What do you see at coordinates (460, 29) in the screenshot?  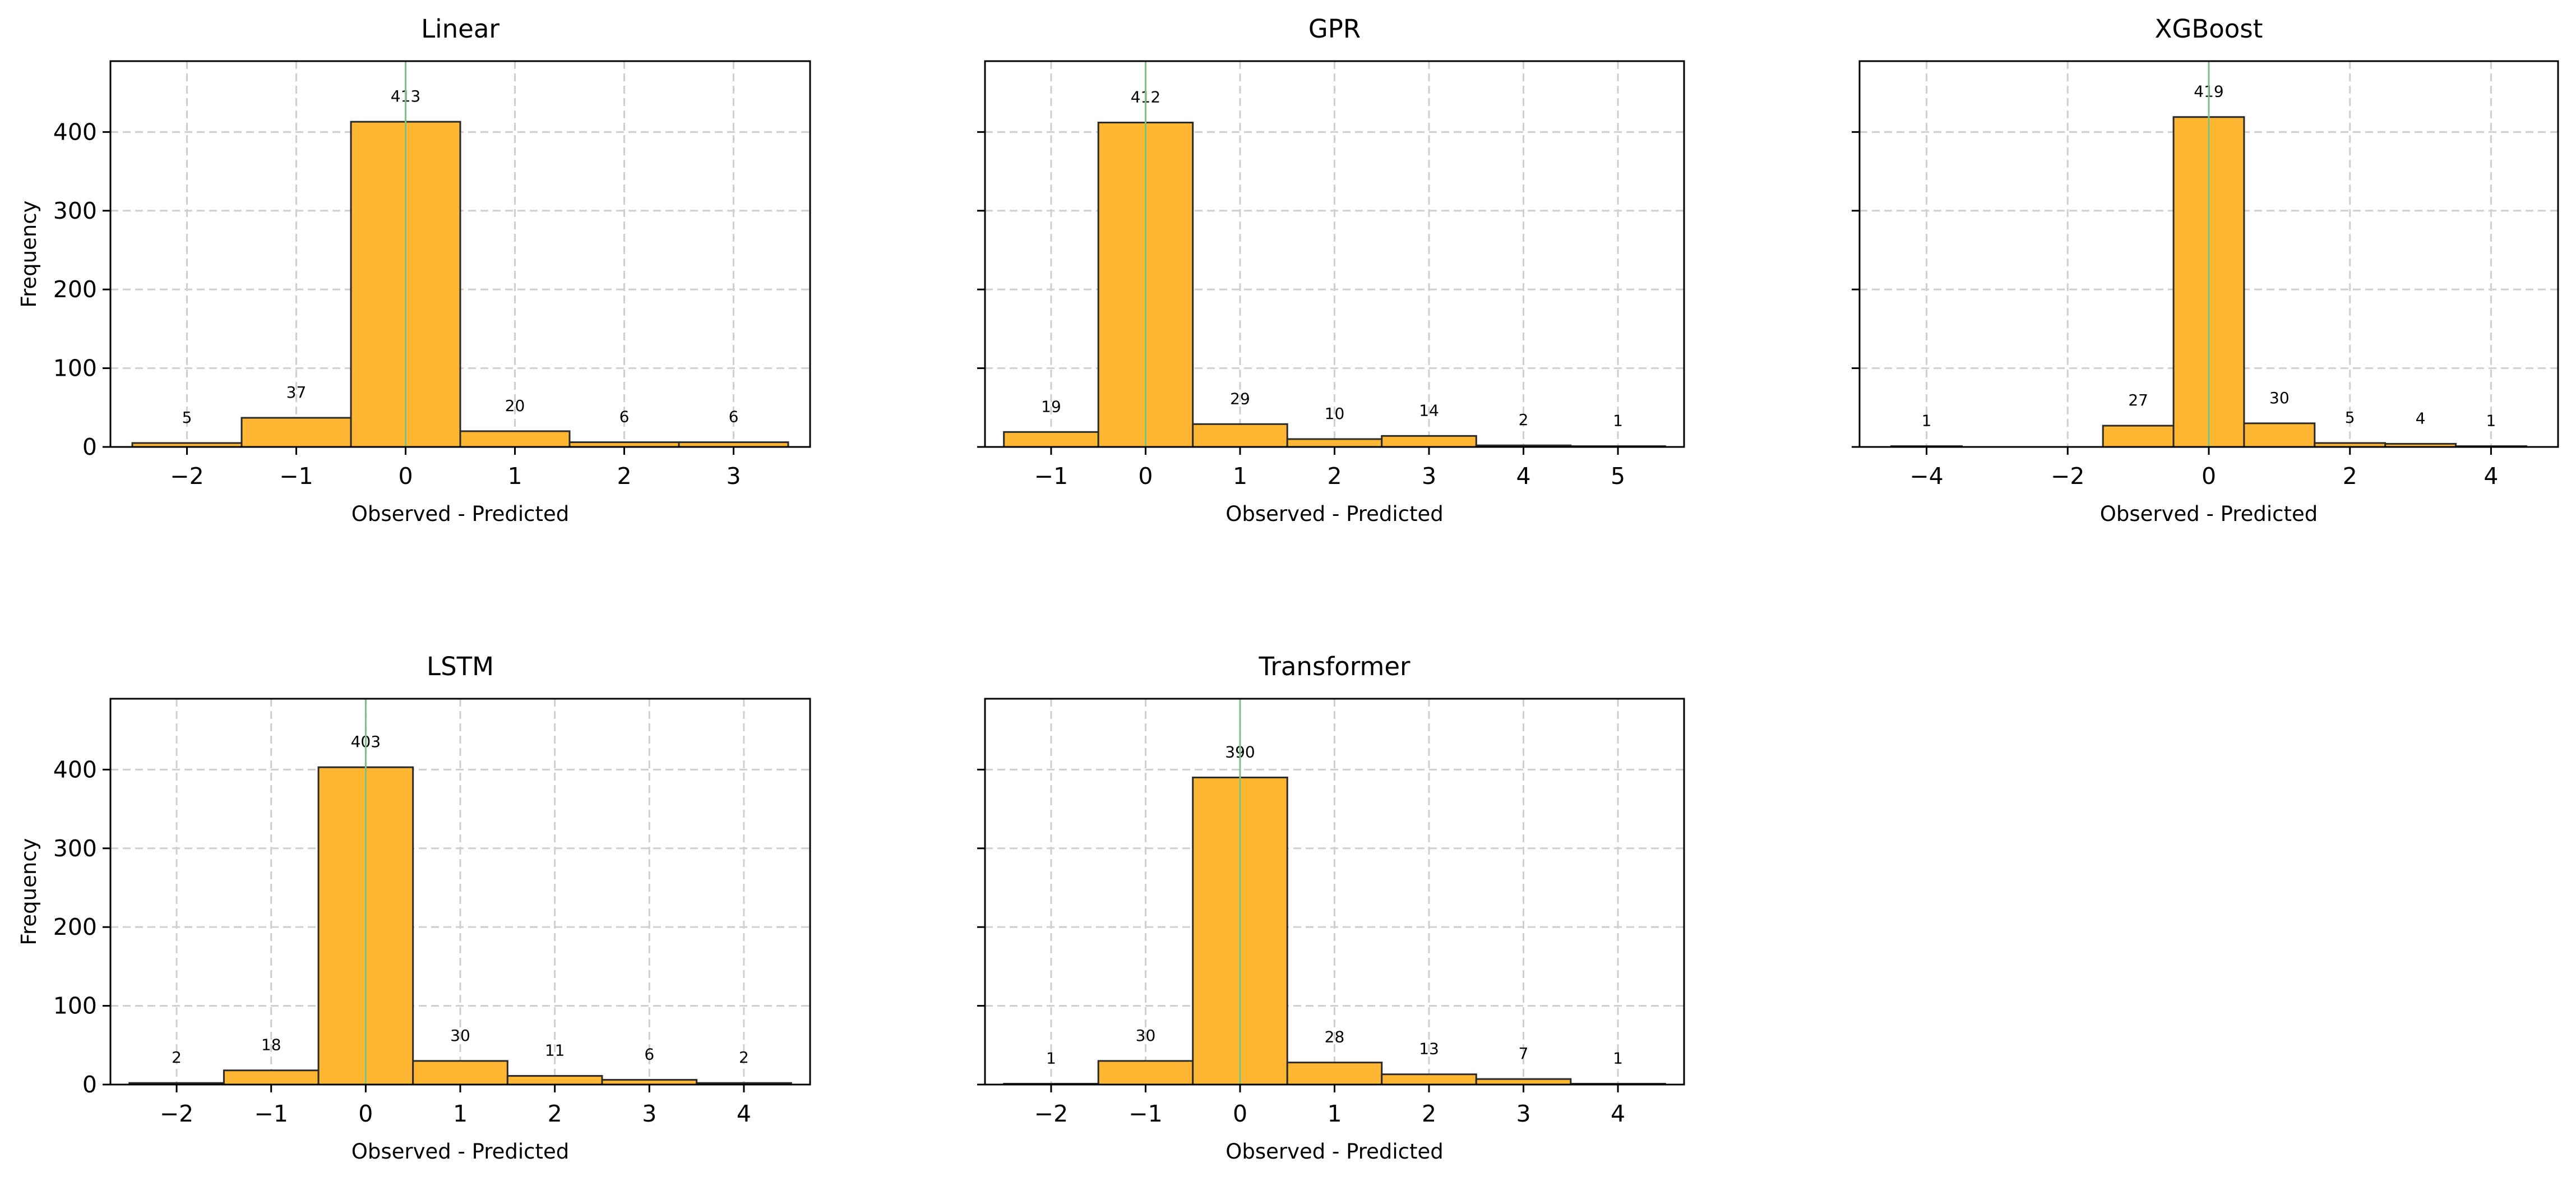 I see `subplot-title: Linear` at bounding box center [460, 29].